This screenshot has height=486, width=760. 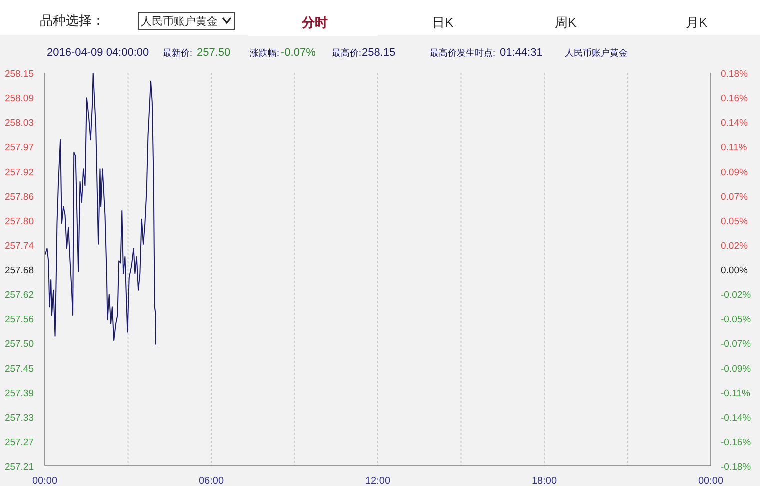 I want to click on y-tick-label: 257.27, so click(x=19, y=442).